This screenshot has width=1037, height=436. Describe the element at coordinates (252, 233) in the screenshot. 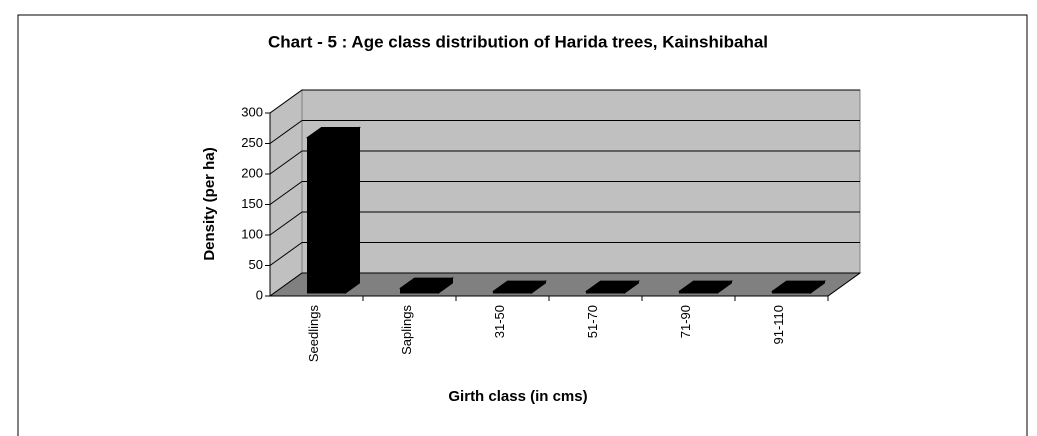

I see `y-tick-label: 100` at that location.